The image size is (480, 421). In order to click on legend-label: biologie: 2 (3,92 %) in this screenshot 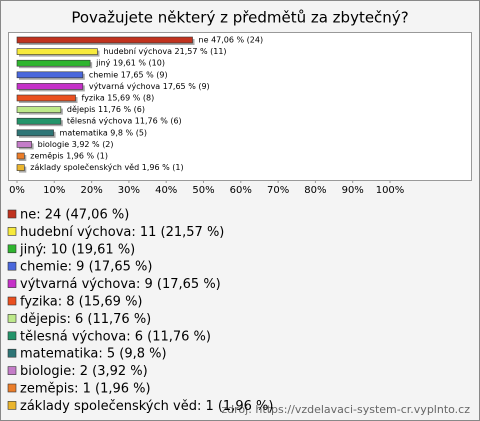, I will do `click(84, 371)`.